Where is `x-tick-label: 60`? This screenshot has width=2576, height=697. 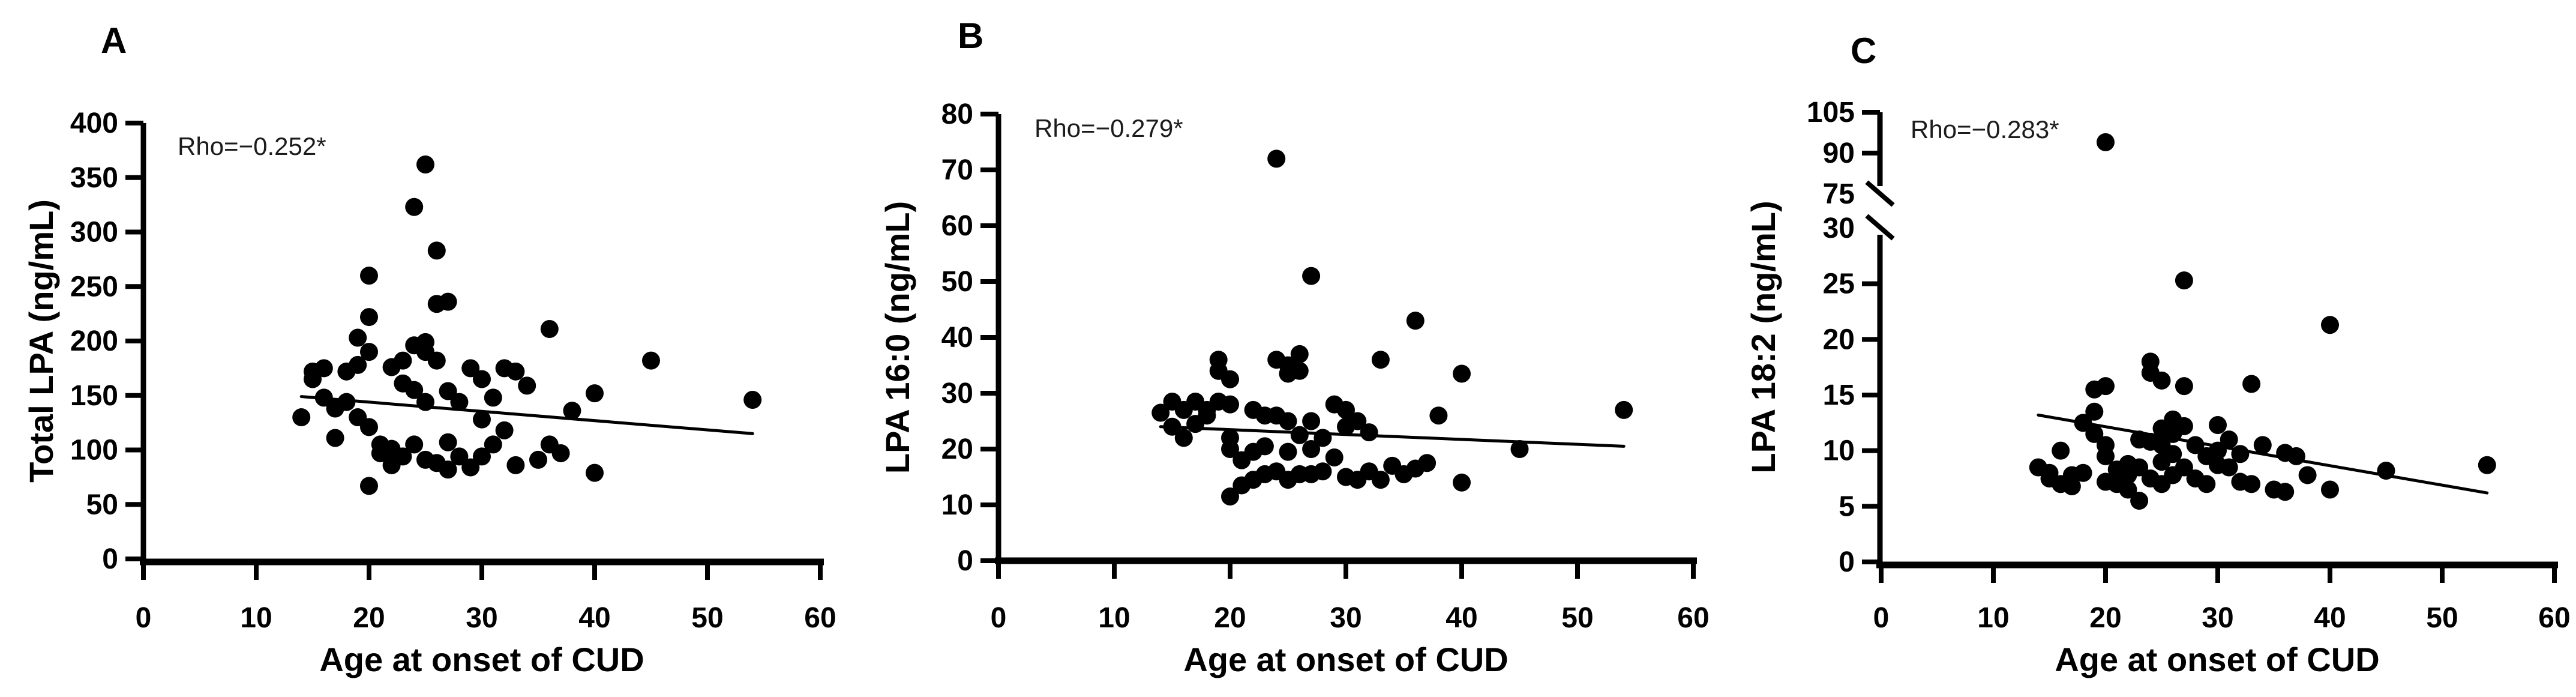
x-tick-label: 60 is located at coordinates (2554, 618).